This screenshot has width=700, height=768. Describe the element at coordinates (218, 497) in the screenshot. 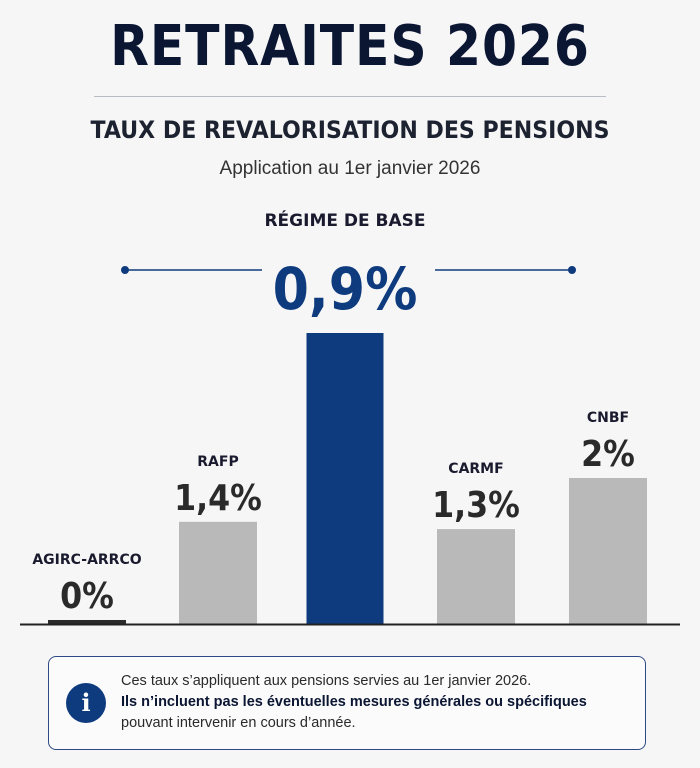

I see `value-label-1: 1,4%` at that location.